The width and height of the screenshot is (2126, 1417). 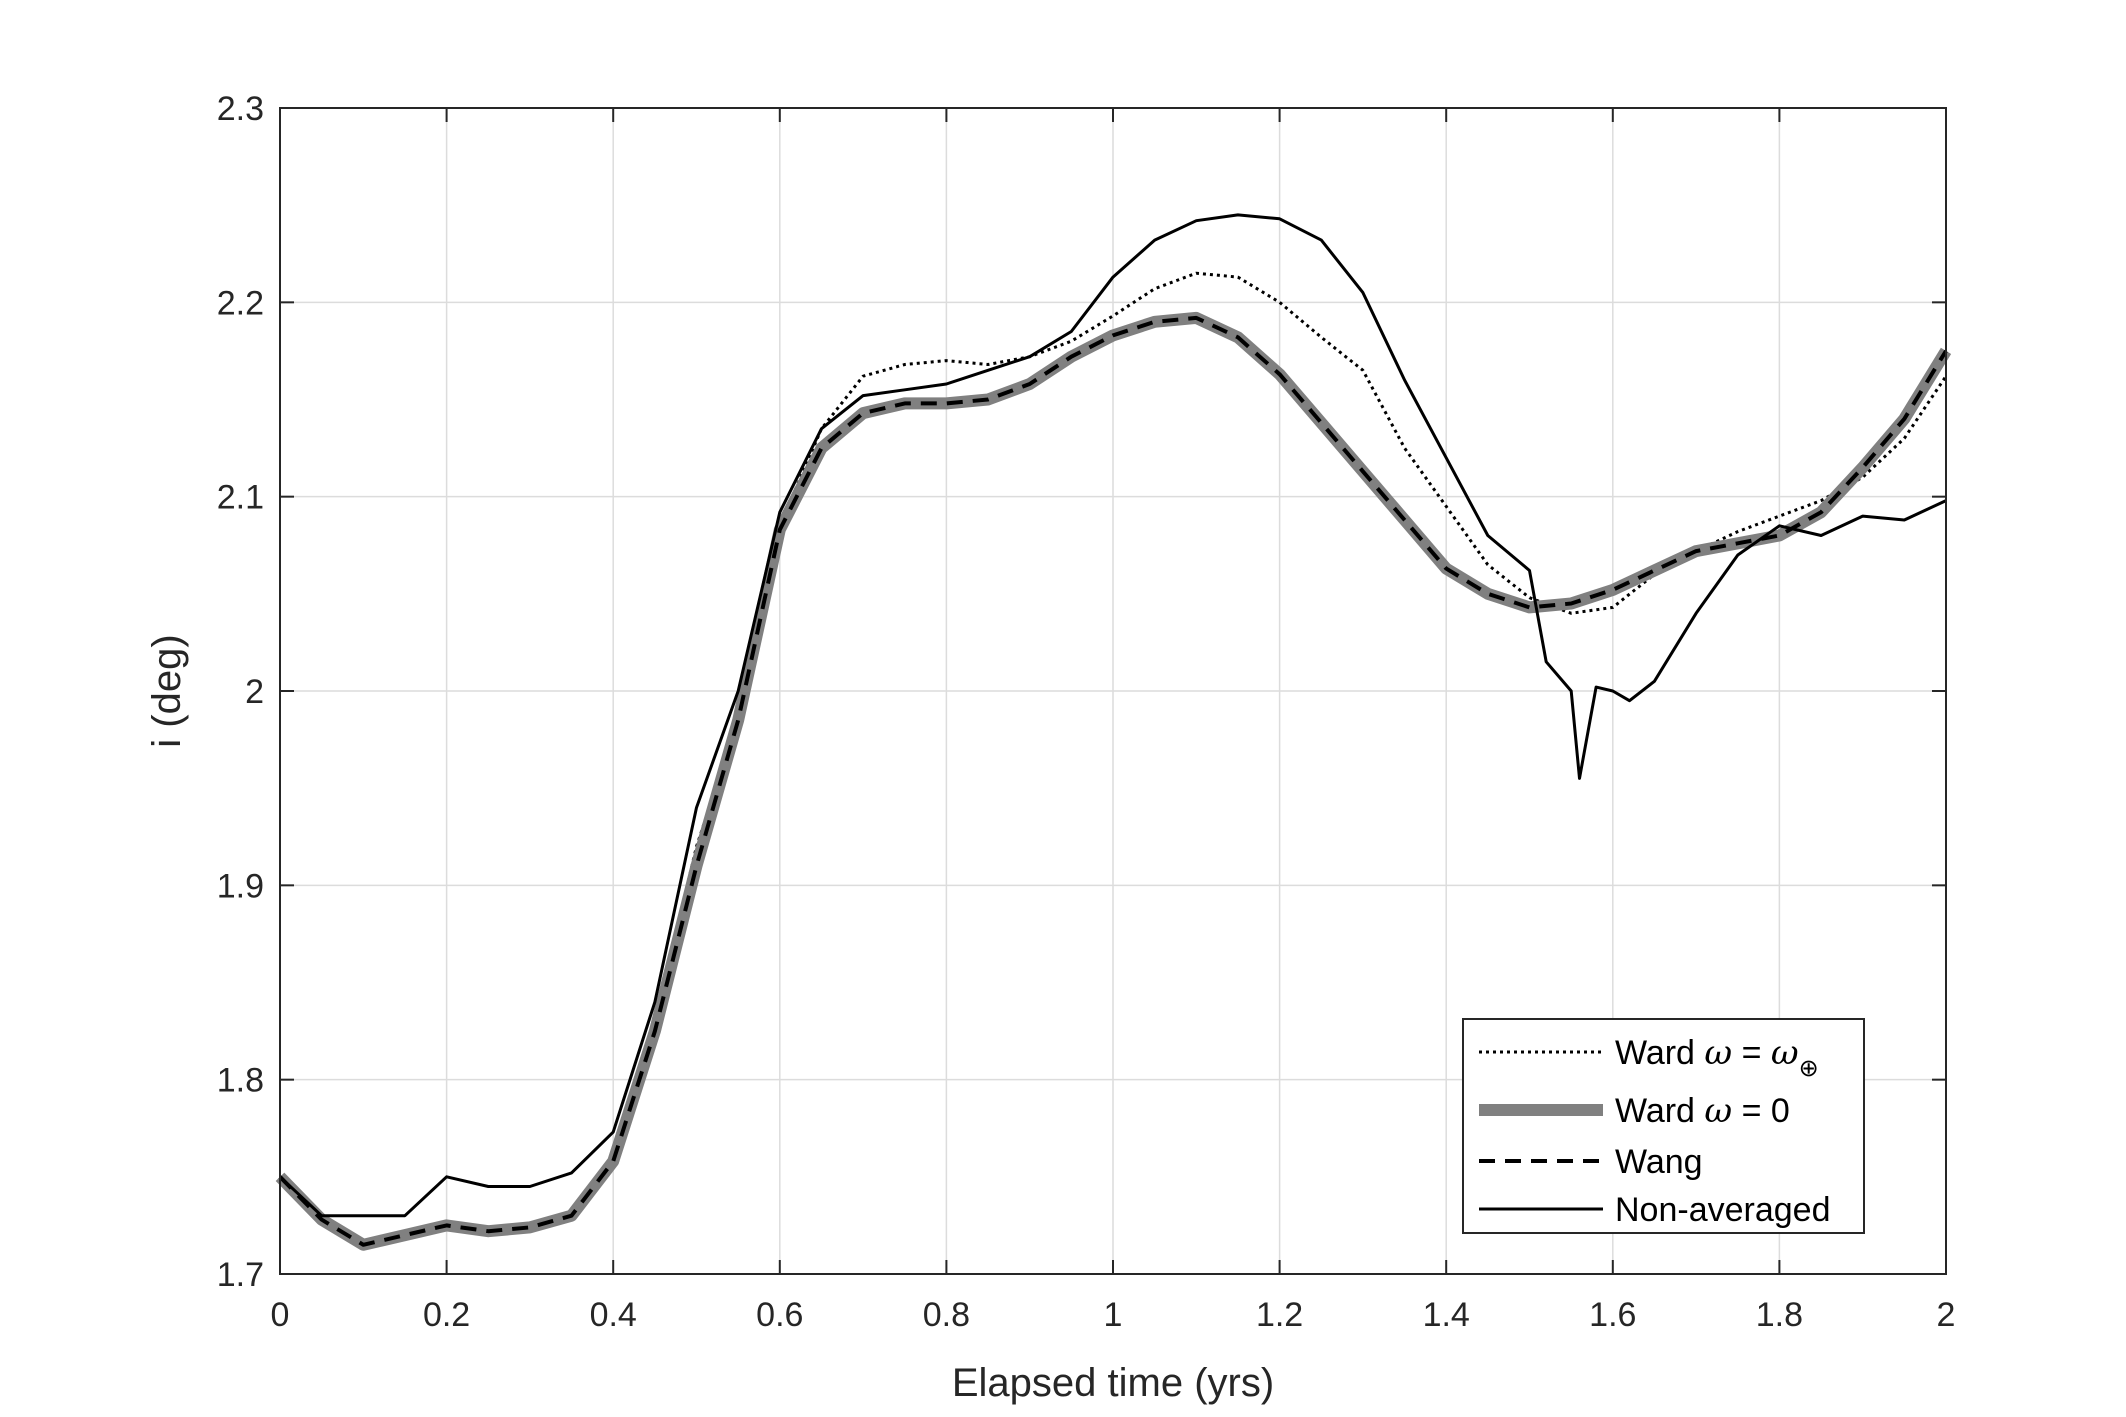 I want to click on y-tick-label: 2.2, so click(x=240, y=303).